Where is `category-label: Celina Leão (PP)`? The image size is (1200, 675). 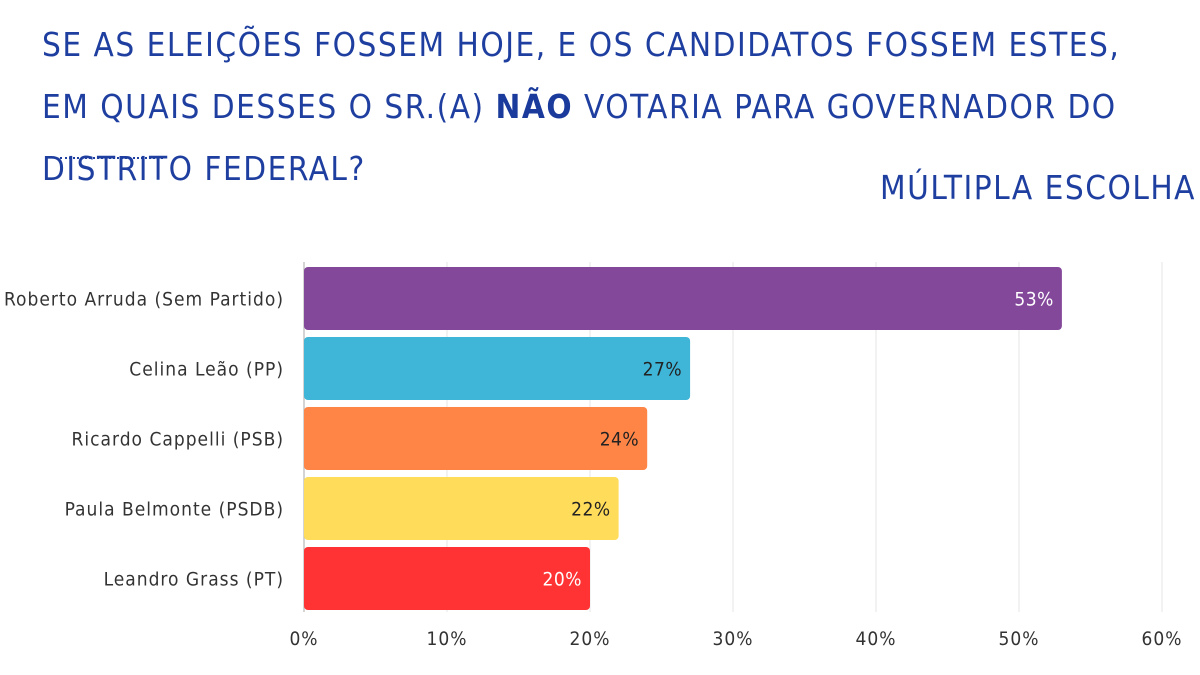 category-label: Celina Leão (PP) is located at coordinates (206, 370).